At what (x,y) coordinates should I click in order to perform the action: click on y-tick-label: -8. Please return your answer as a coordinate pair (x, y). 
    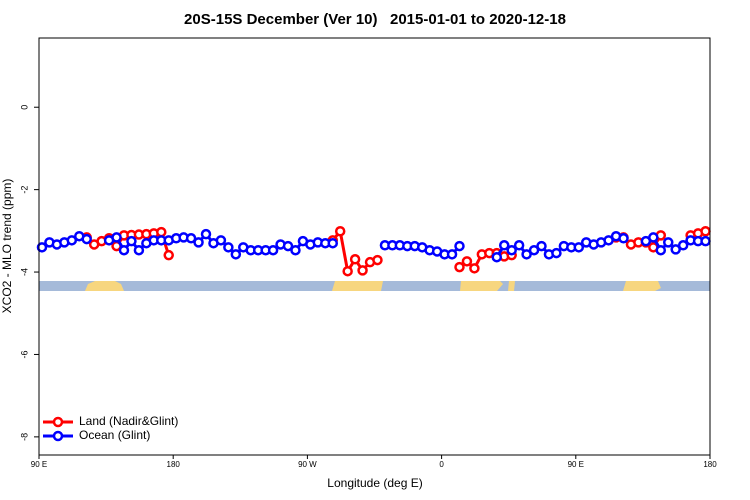
    Looking at the image, I should click on (24, 437).